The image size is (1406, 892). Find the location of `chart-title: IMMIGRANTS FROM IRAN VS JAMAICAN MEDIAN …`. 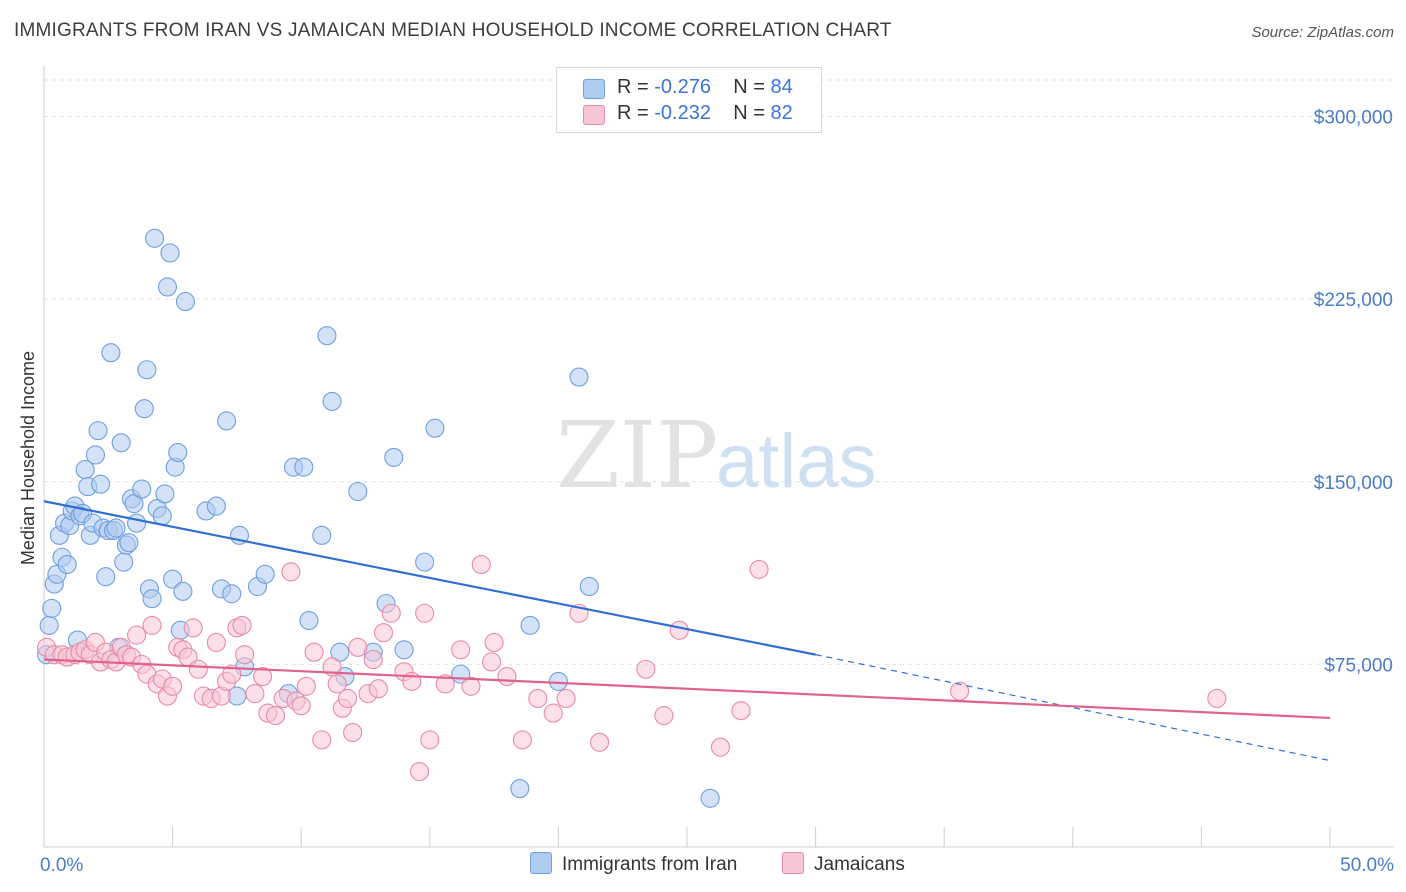

chart-title: IMMIGRANTS FROM IRAN VS JAMAICAN MEDIAN … is located at coordinates (453, 30).